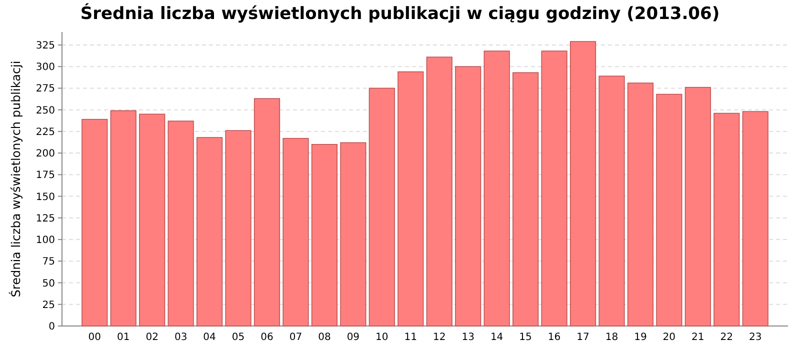 This screenshot has height=350, width=800. I want to click on y-tick-label: 25, so click(48, 305).